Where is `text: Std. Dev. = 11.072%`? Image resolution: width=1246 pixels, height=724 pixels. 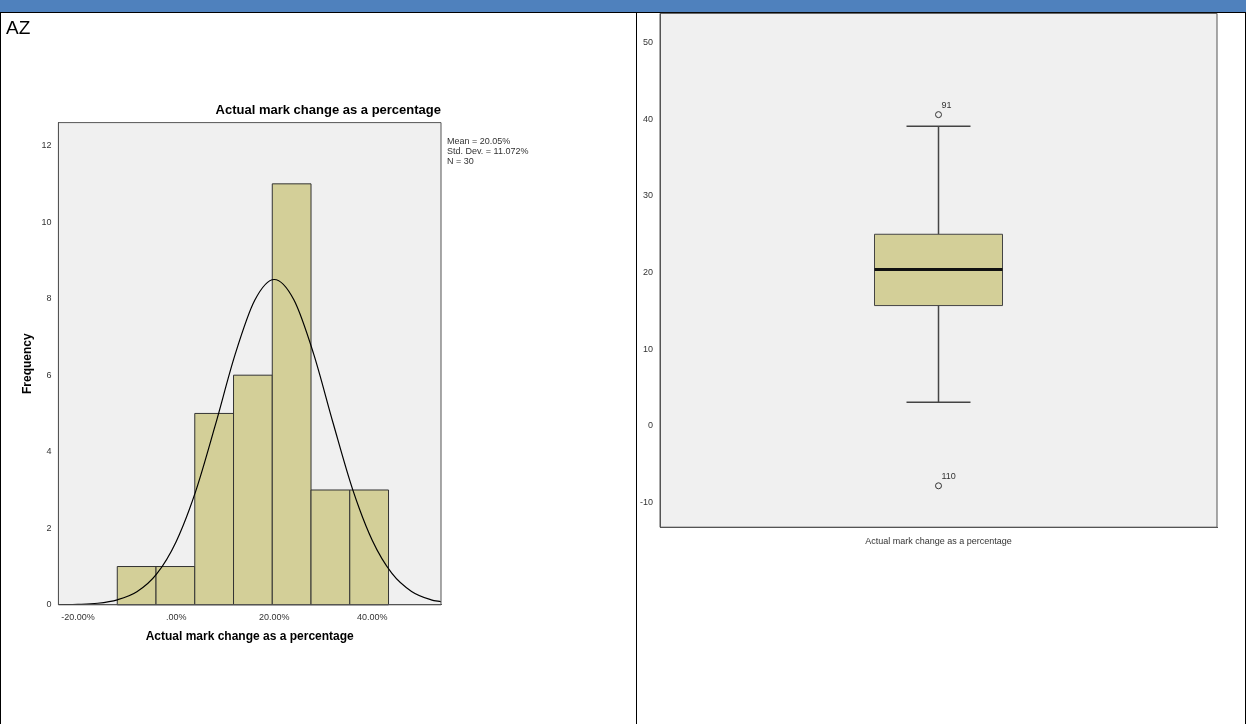 text: Std. Dev. = 11.072% is located at coordinates (488, 150).